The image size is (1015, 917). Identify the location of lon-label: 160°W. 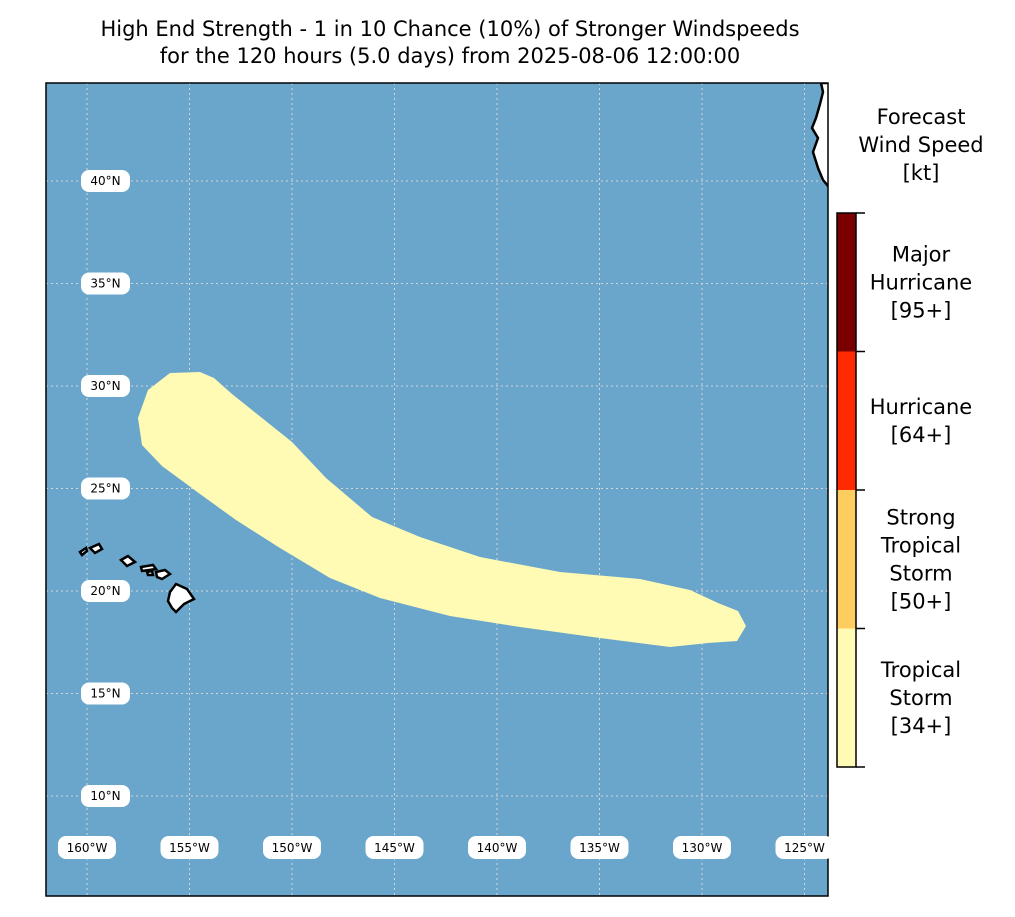
(87, 848).